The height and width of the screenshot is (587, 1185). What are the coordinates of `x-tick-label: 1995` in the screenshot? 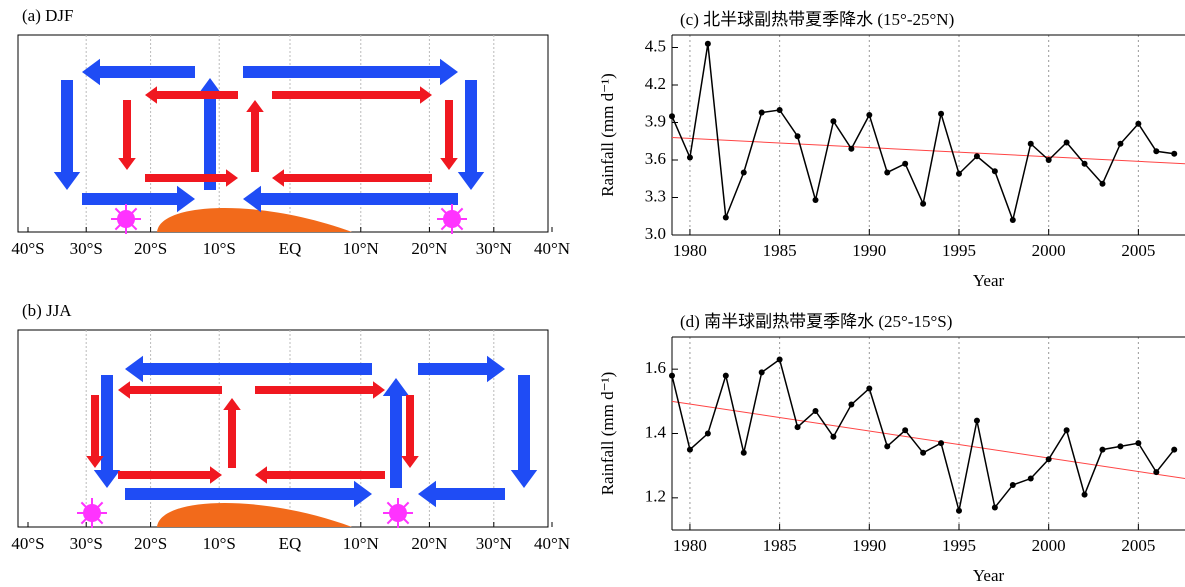 It's located at (959, 250).